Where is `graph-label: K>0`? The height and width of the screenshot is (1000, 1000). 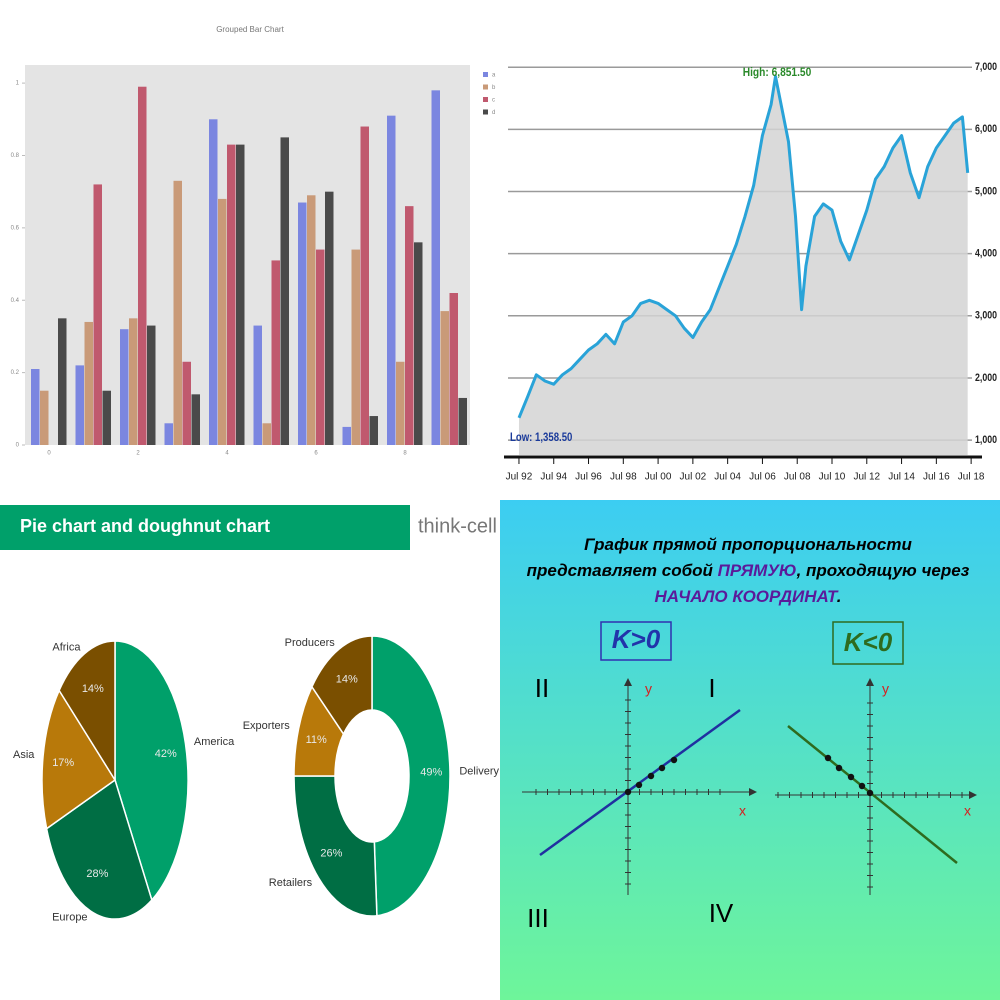 graph-label: K>0 is located at coordinates (636, 639).